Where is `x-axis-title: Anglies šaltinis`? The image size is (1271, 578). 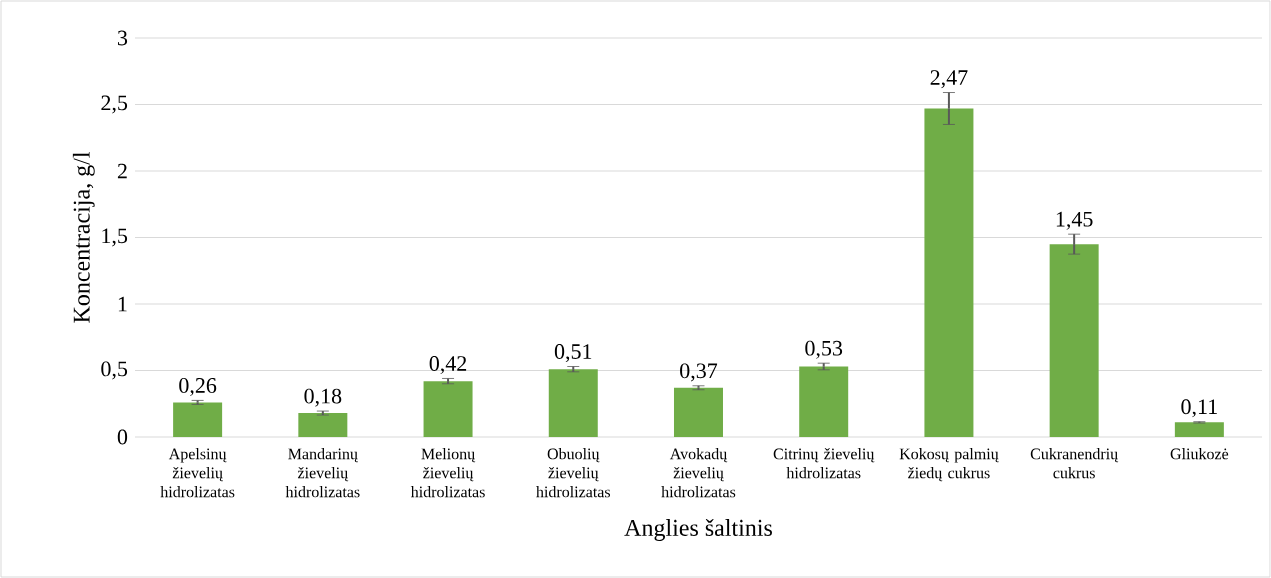 x-axis-title: Anglies šaltinis is located at coordinates (698, 530).